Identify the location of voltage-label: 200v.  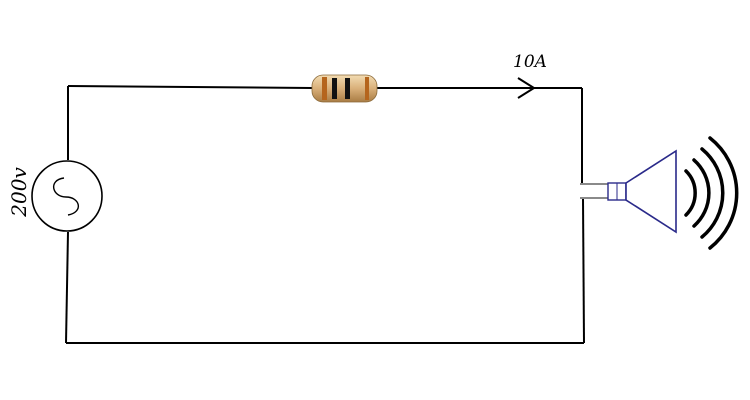
(19, 192).